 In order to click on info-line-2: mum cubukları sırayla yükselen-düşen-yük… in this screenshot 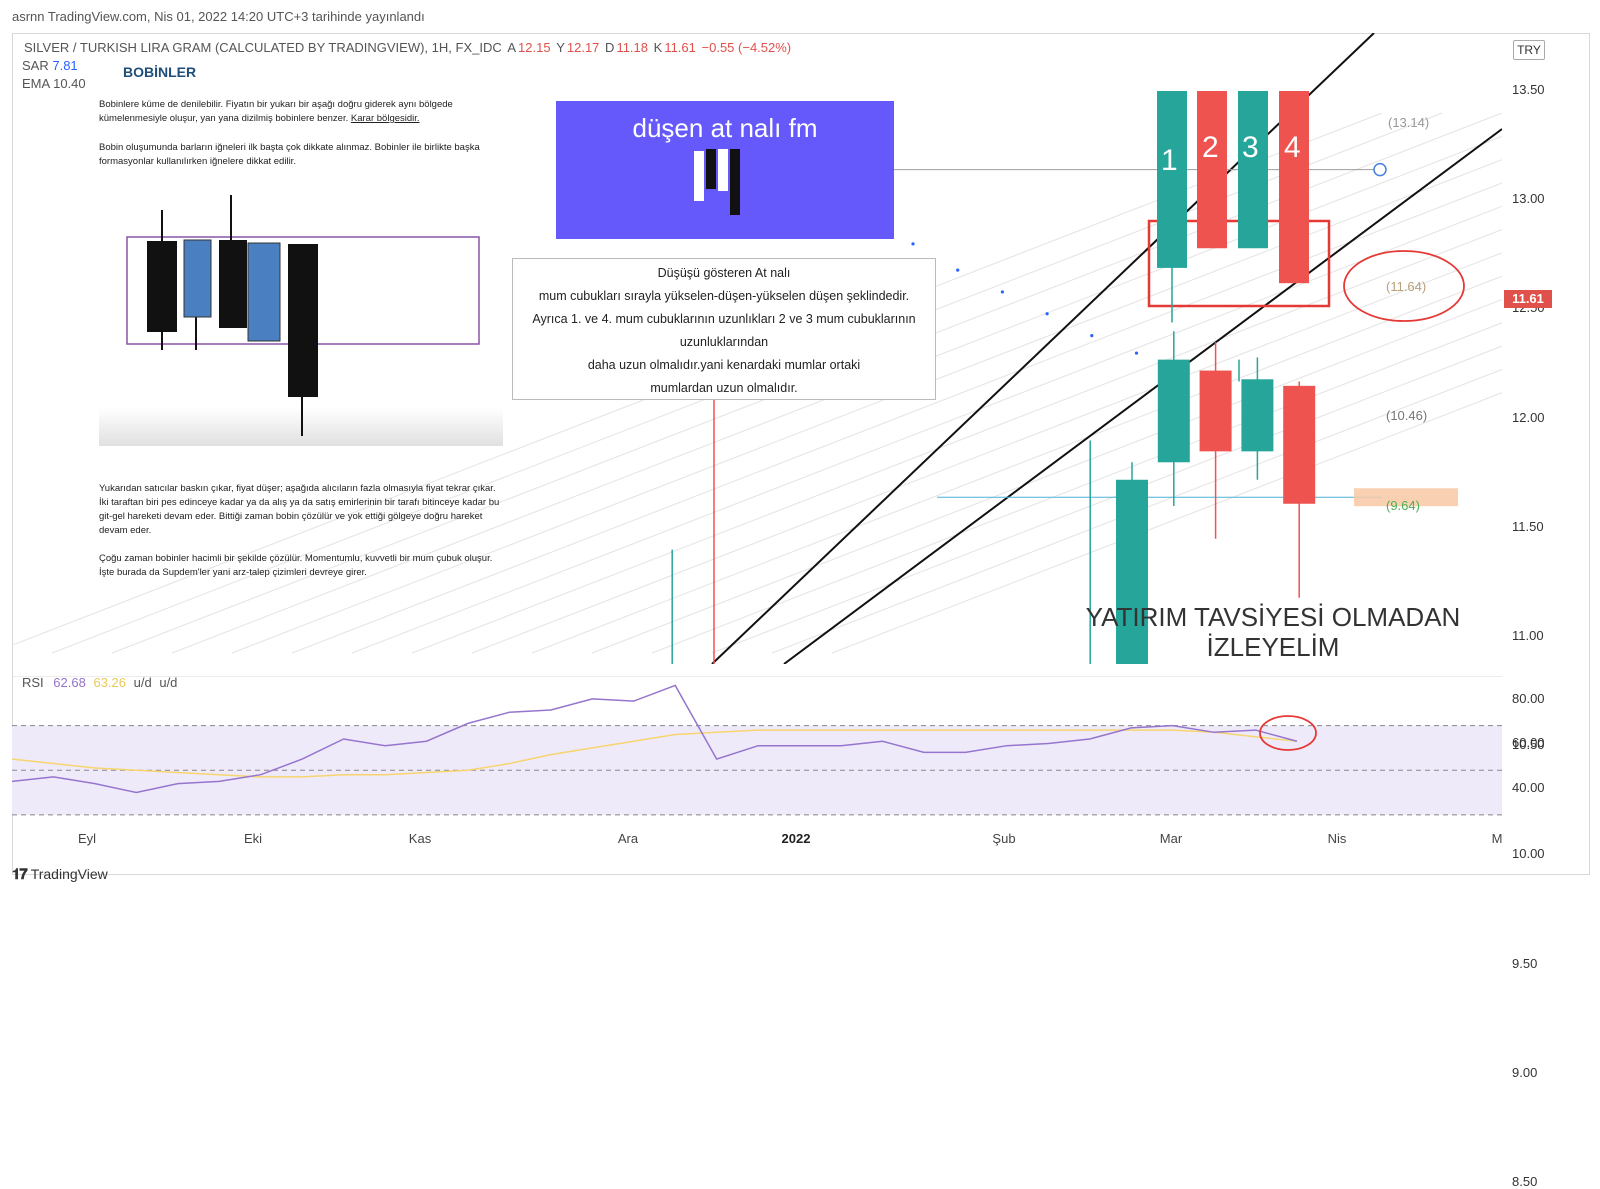, I will do `click(724, 296)`.